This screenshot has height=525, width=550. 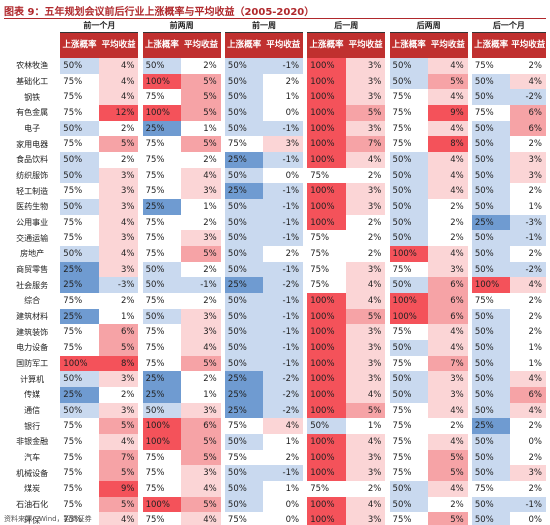 What do you see at coordinates (264, 26) in the screenshot?
I see `period-header: 前一周` at bounding box center [264, 26].